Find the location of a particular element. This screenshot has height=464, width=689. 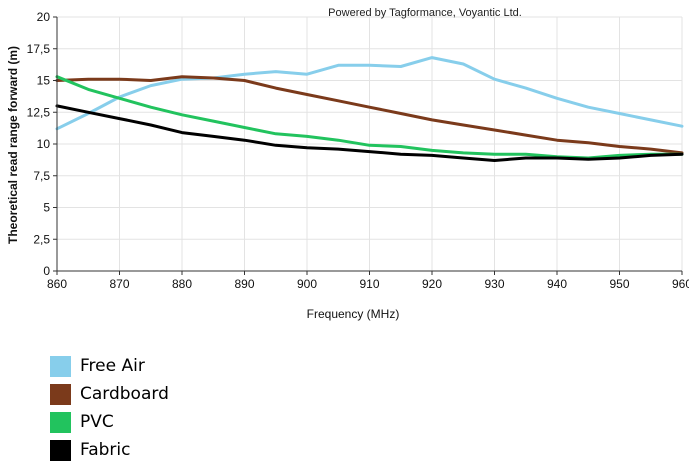

x-tick-label: 900 is located at coordinates (307, 284).